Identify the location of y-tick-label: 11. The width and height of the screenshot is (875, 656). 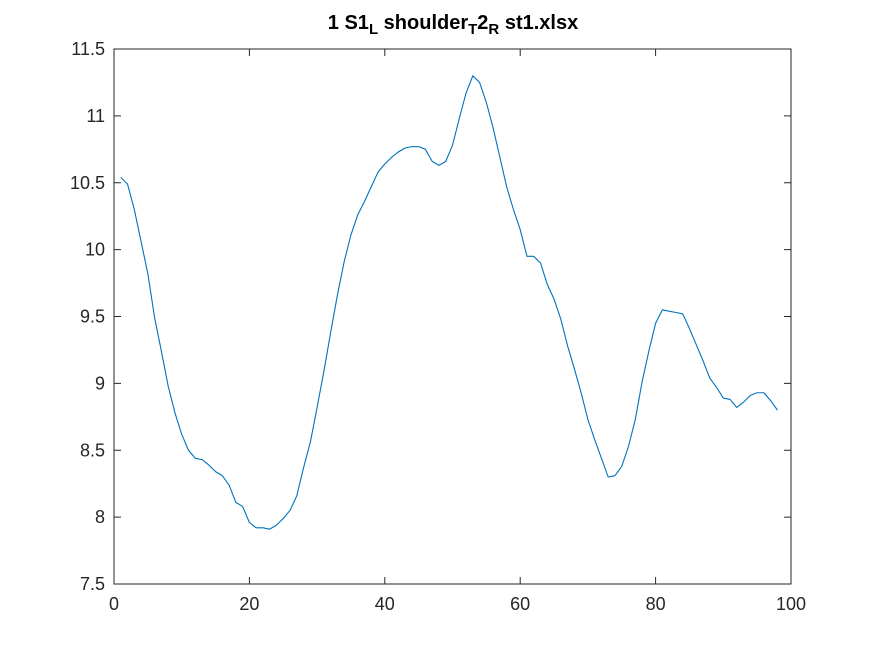
(95, 116).